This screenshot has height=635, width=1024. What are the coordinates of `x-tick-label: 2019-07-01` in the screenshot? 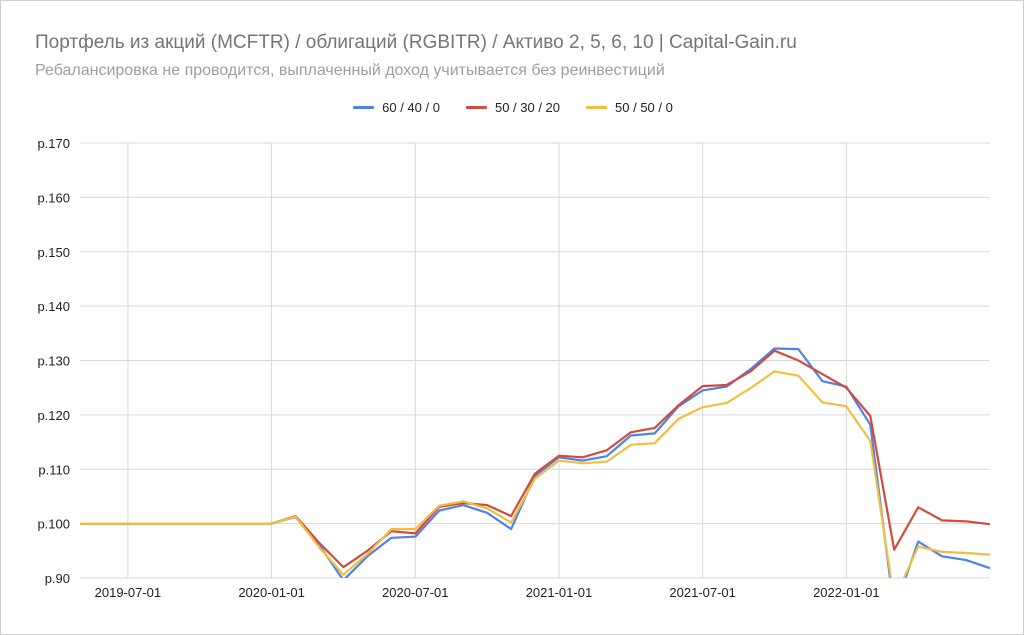 It's located at (128, 592).